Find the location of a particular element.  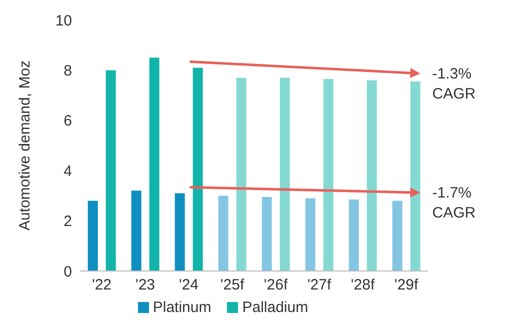

x-tick-label: '27f is located at coordinates (319, 285).